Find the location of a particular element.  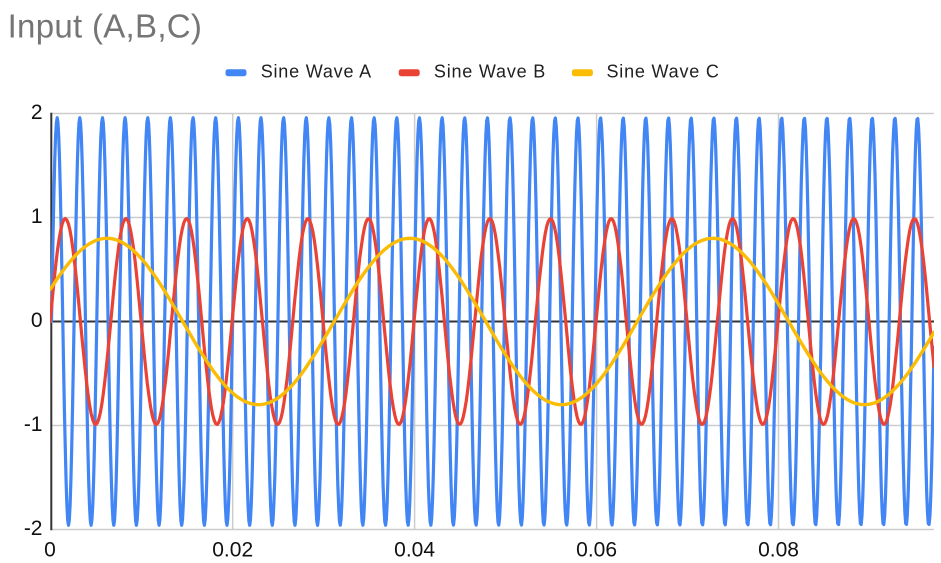

svg-text: 1 is located at coordinates (37, 216).